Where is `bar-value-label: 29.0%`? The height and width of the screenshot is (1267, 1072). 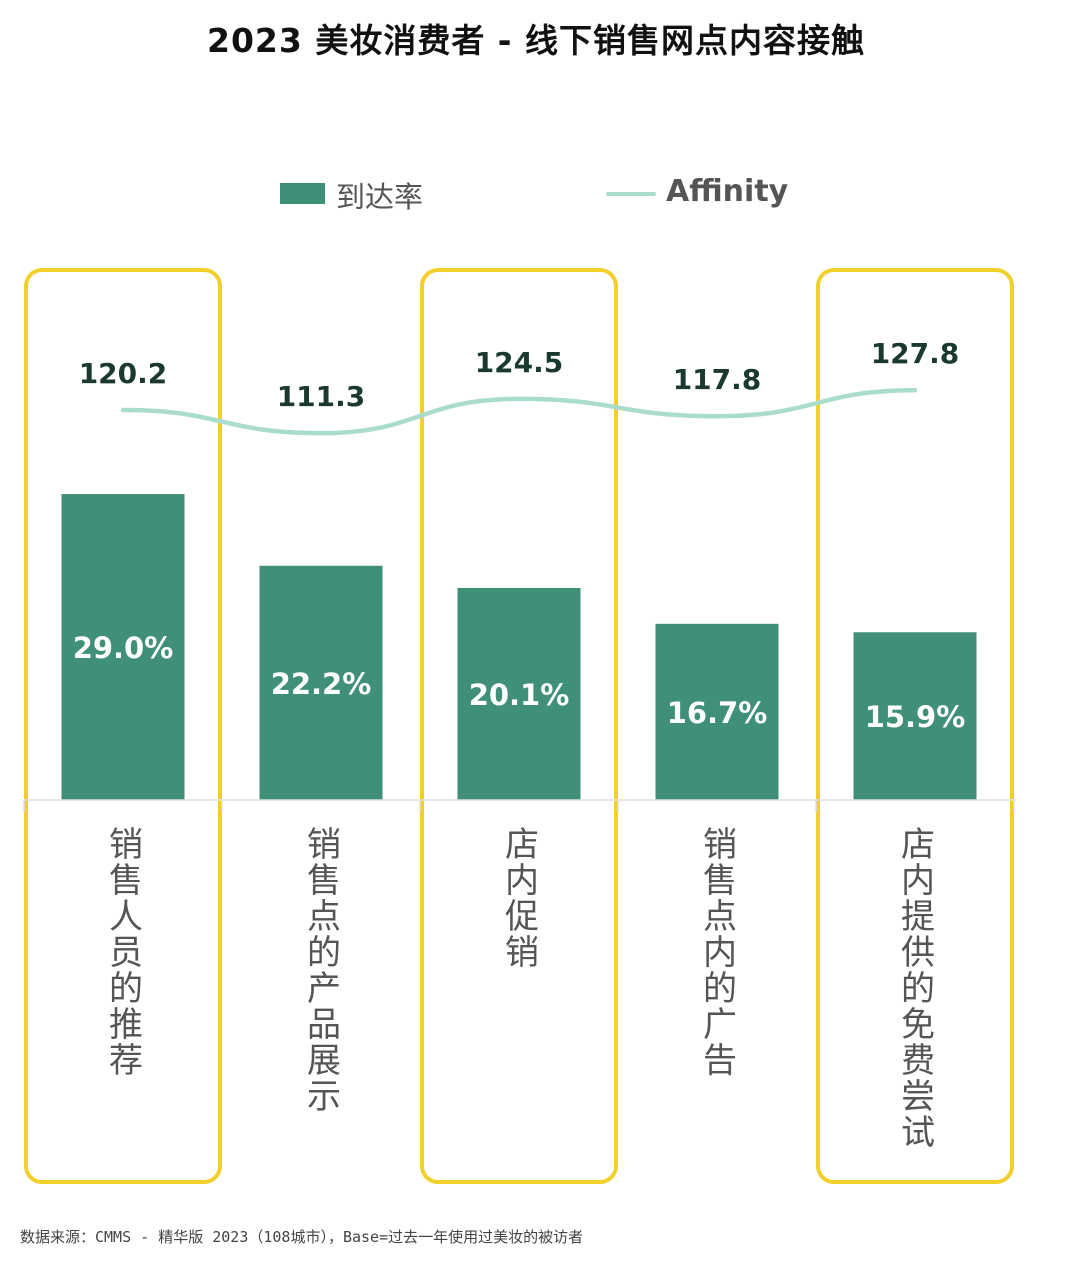
bar-value-label: 29.0% is located at coordinates (123, 648).